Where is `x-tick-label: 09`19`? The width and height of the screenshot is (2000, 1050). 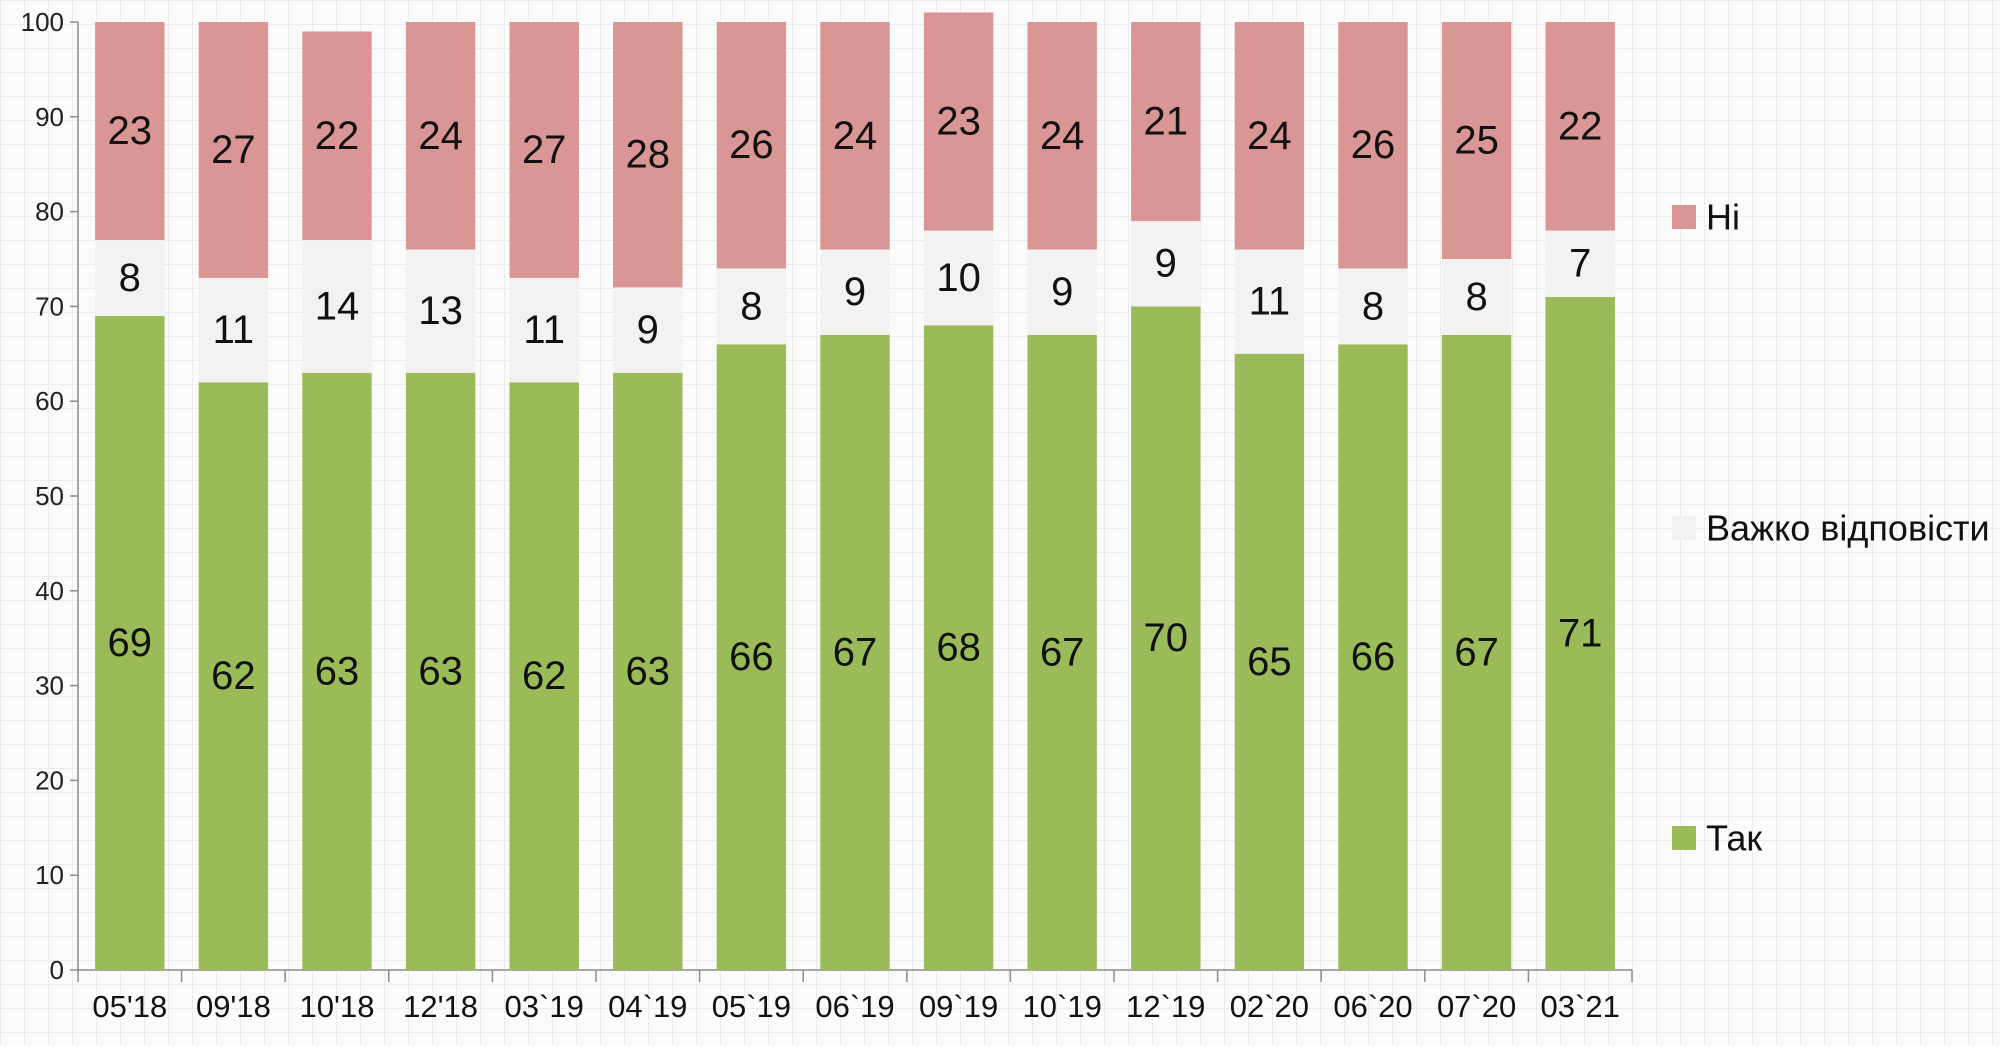 x-tick-label: 09`19 is located at coordinates (958, 1006).